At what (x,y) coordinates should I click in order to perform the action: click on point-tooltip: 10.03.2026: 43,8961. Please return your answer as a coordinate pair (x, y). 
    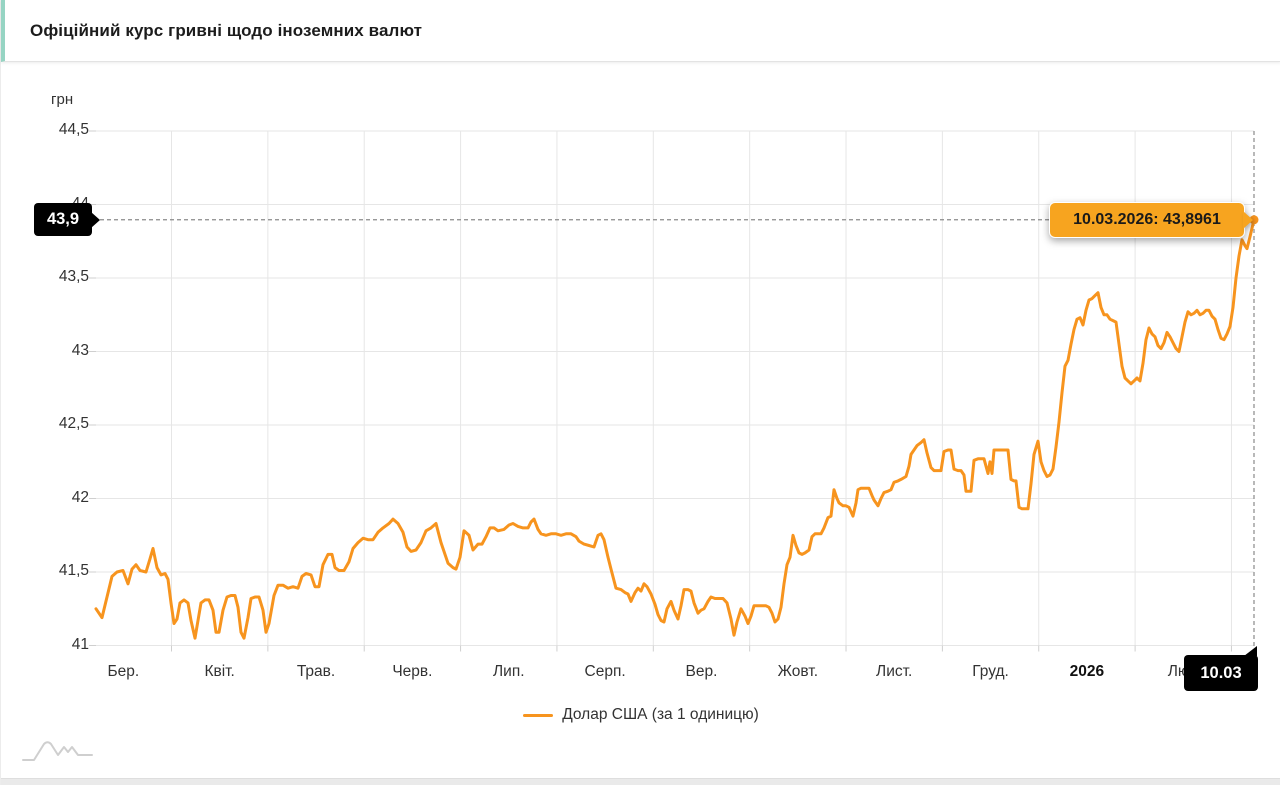
    Looking at the image, I should click on (1147, 220).